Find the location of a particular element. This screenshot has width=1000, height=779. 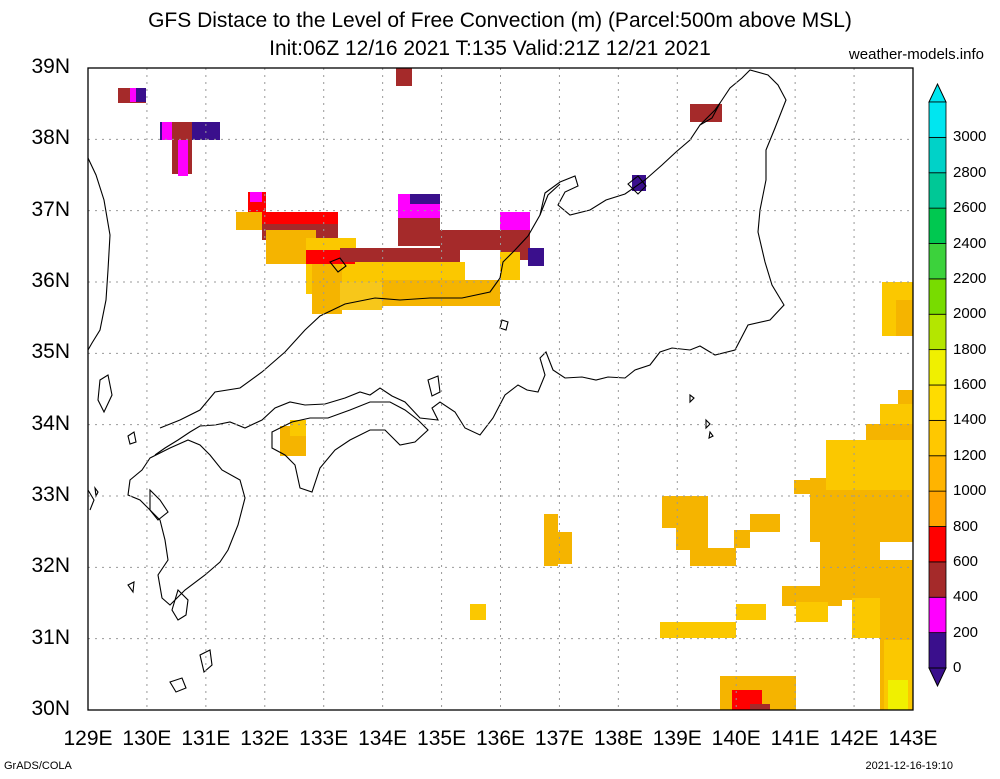

latitude-label: 37N is located at coordinates (50, 209).